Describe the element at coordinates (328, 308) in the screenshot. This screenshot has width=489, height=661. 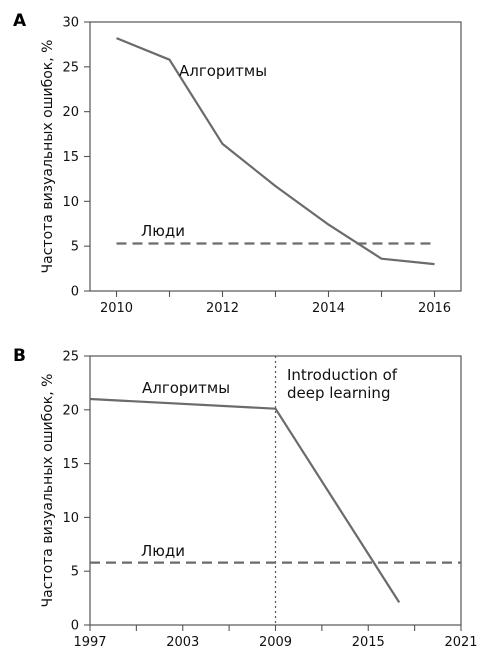
I see `x-tick-label: 2014` at that location.